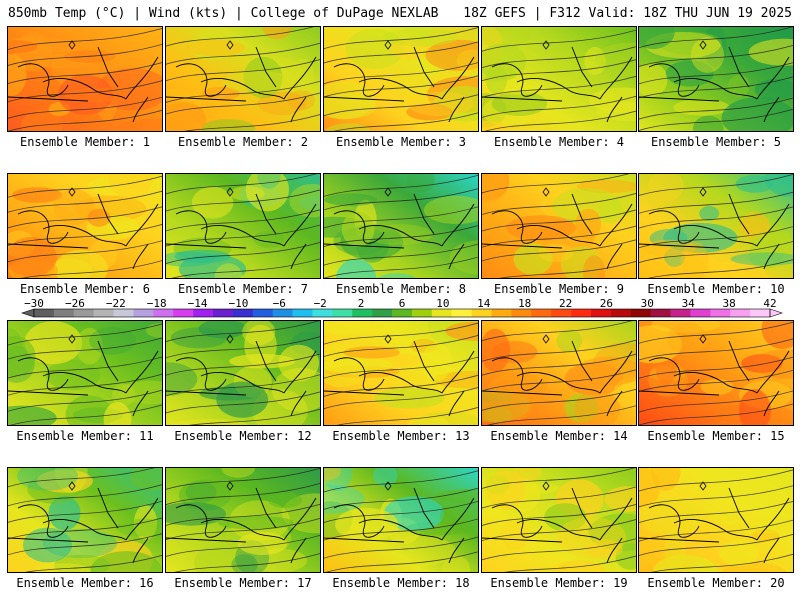  Describe the element at coordinates (28, 313) in the screenshot. I see `colorbar-arrow-left` at that location.